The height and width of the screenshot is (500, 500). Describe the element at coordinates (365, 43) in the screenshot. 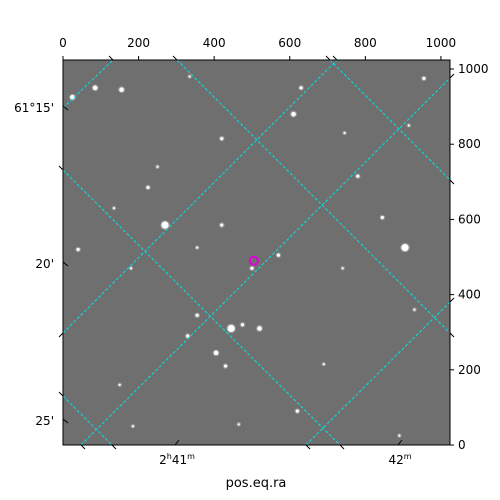

I see `top-tick-label-4: 800` at that location.